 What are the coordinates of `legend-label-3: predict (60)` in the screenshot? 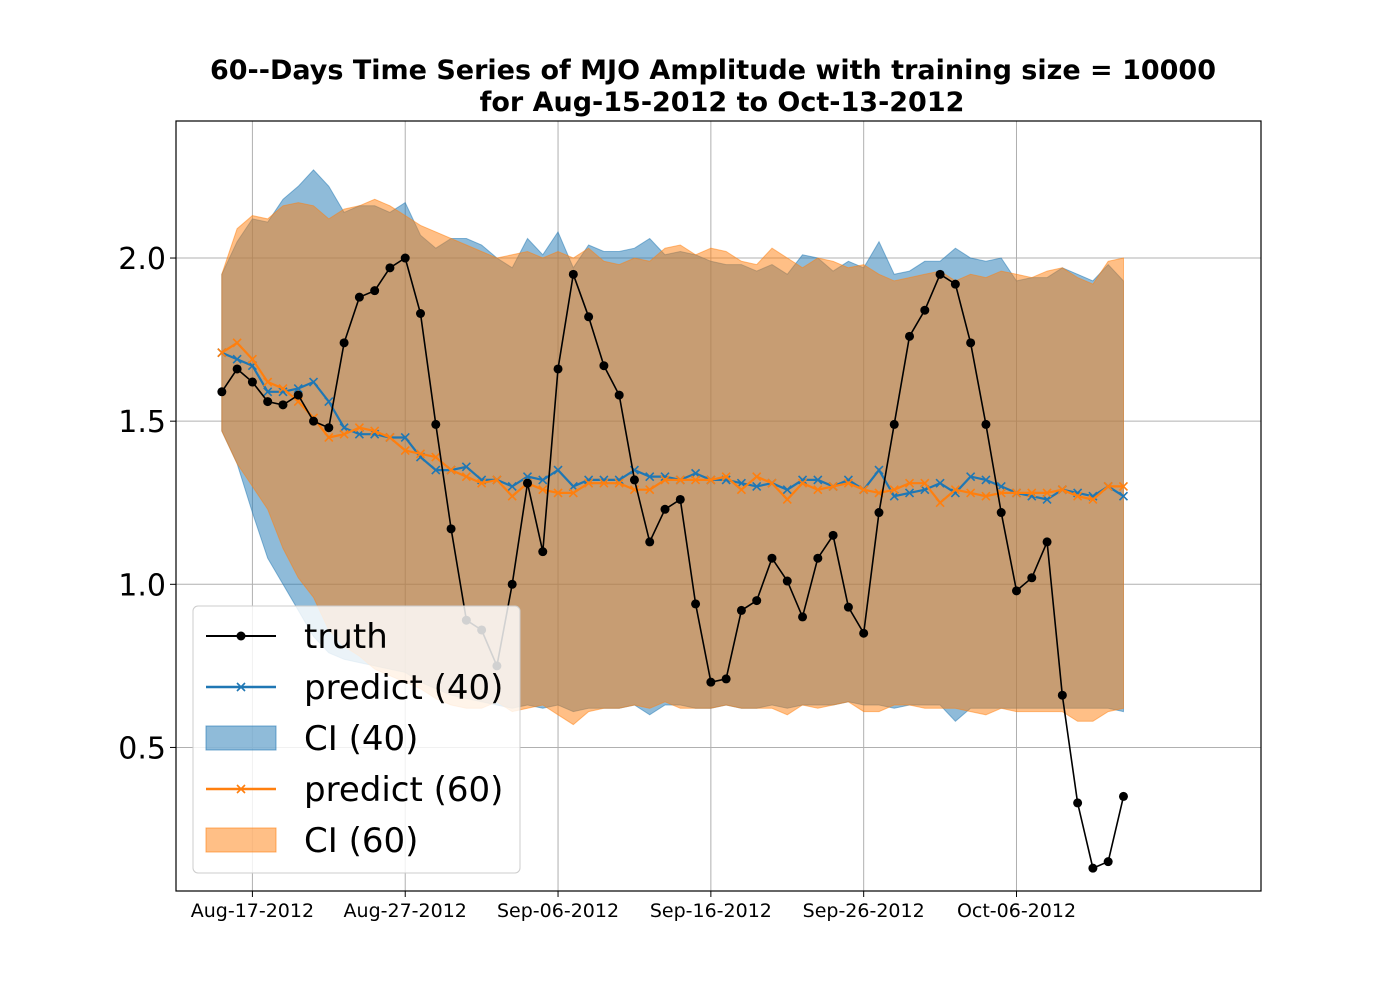 It's located at (403, 790).